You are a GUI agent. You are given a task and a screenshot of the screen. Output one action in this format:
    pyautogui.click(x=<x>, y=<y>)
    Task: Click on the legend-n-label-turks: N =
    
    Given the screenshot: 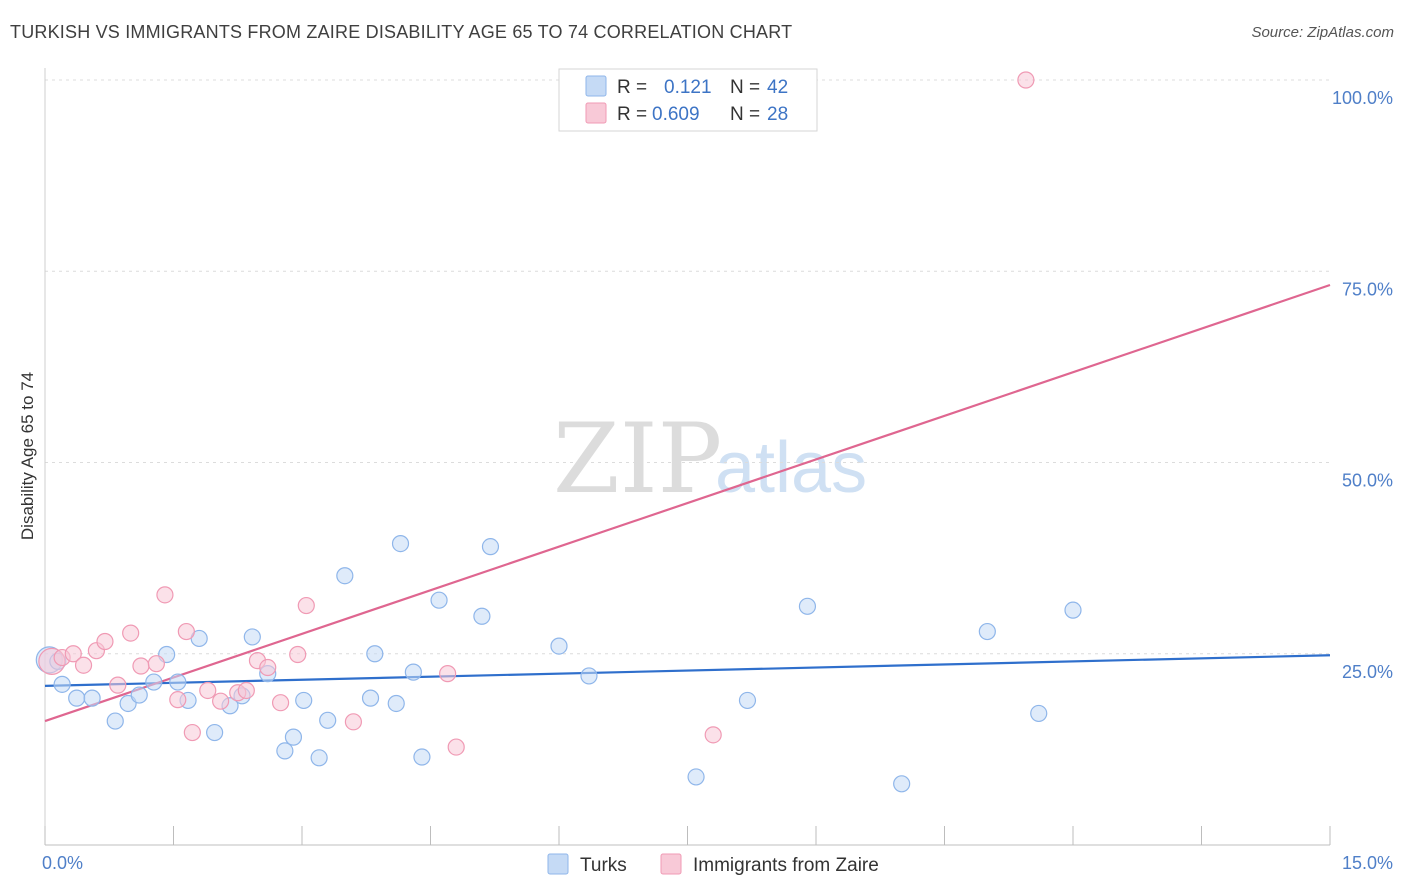 What is the action you would take?
    pyautogui.click(x=745, y=87)
    